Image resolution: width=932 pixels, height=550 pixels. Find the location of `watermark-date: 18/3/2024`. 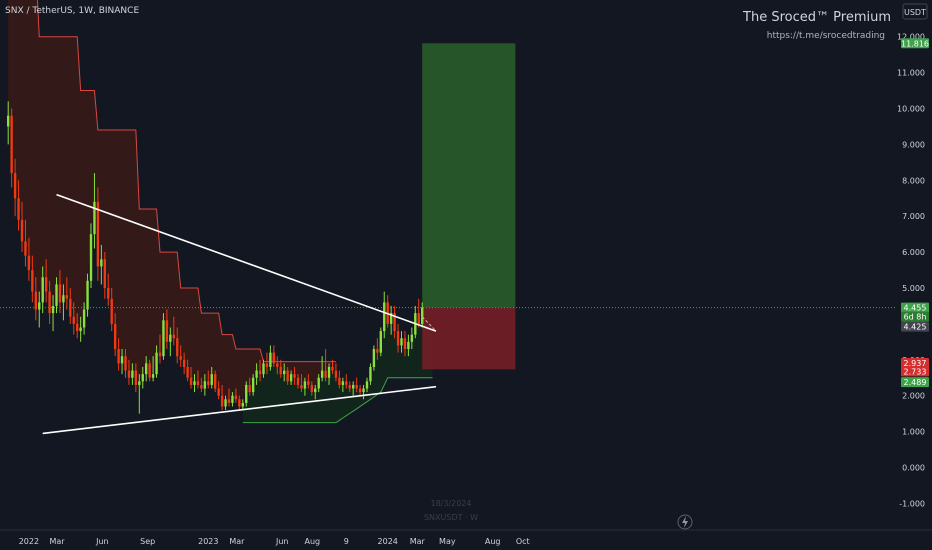

watermark-date: 18/3/2024 is located at coordinates (450, 503).